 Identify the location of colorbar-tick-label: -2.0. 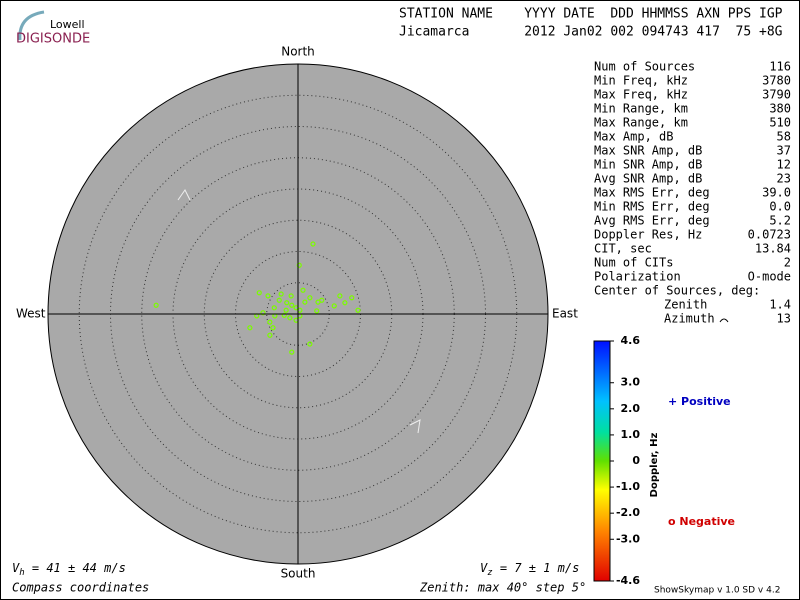
(628, 512).